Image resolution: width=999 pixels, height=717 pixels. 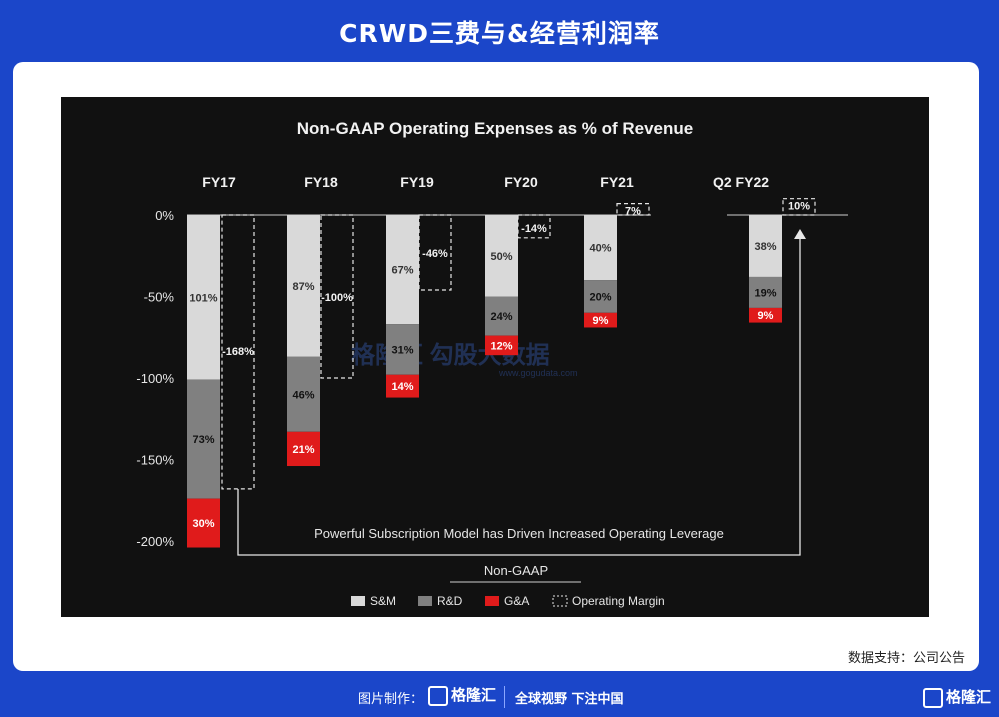 I want to click on data-label: 46%, so click(x=303, y=395).